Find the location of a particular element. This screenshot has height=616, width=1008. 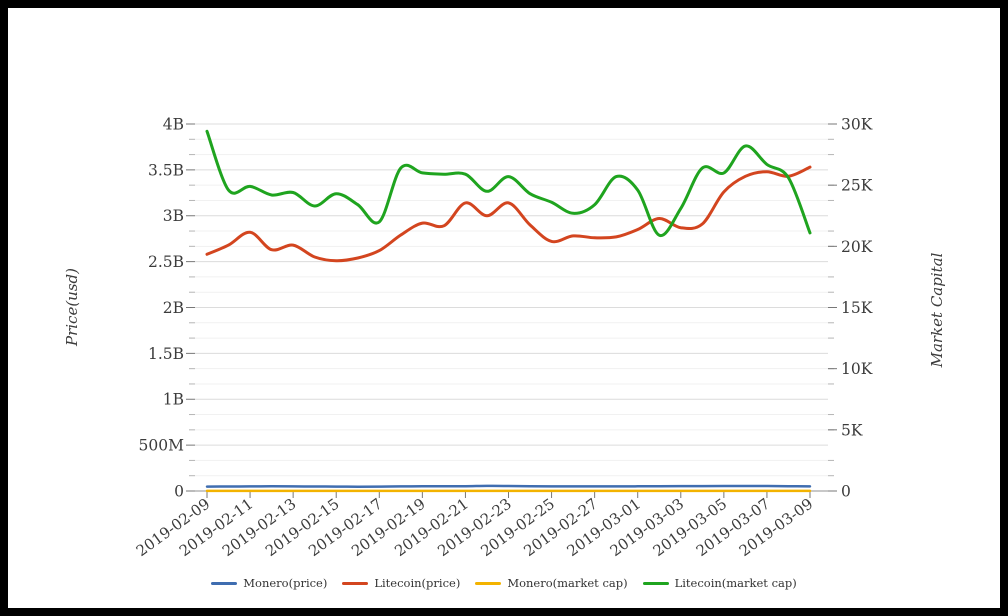

right-axis-tick-label: 5K is located at coordinates (852, 430).